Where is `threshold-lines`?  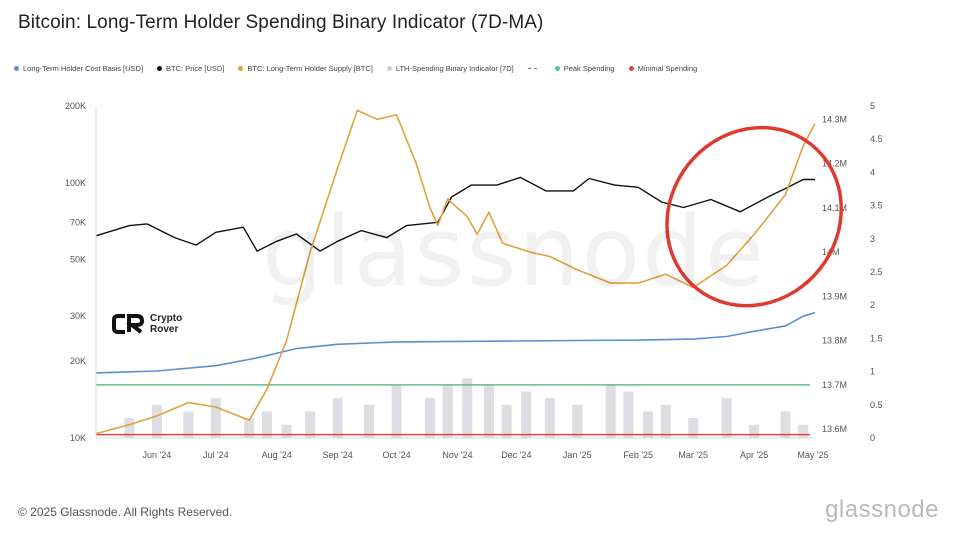 threshold-lines is located at coordinates (453, 410).